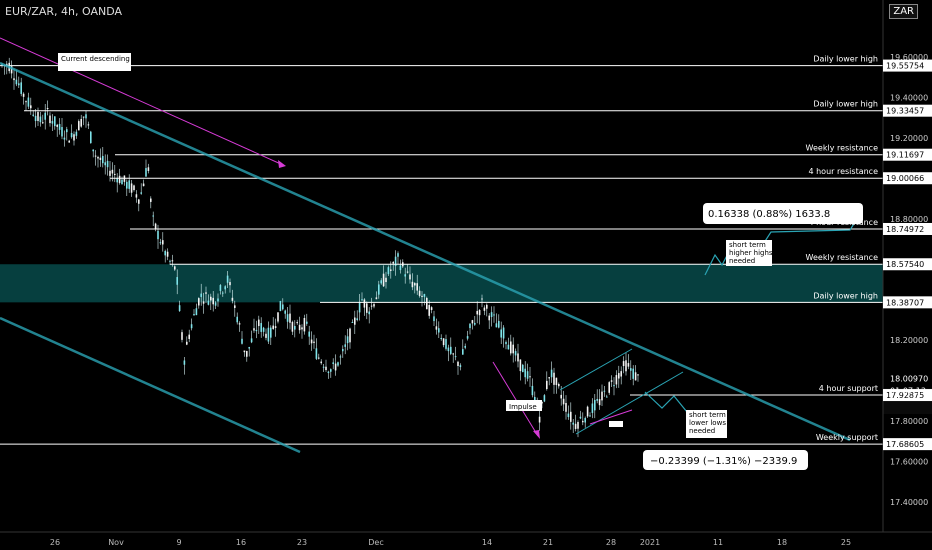 This screenshot has width=932, height=550. Describe the element at coordinates (718, 542) in the screenshot. I see `time-tick: 11` at that location.